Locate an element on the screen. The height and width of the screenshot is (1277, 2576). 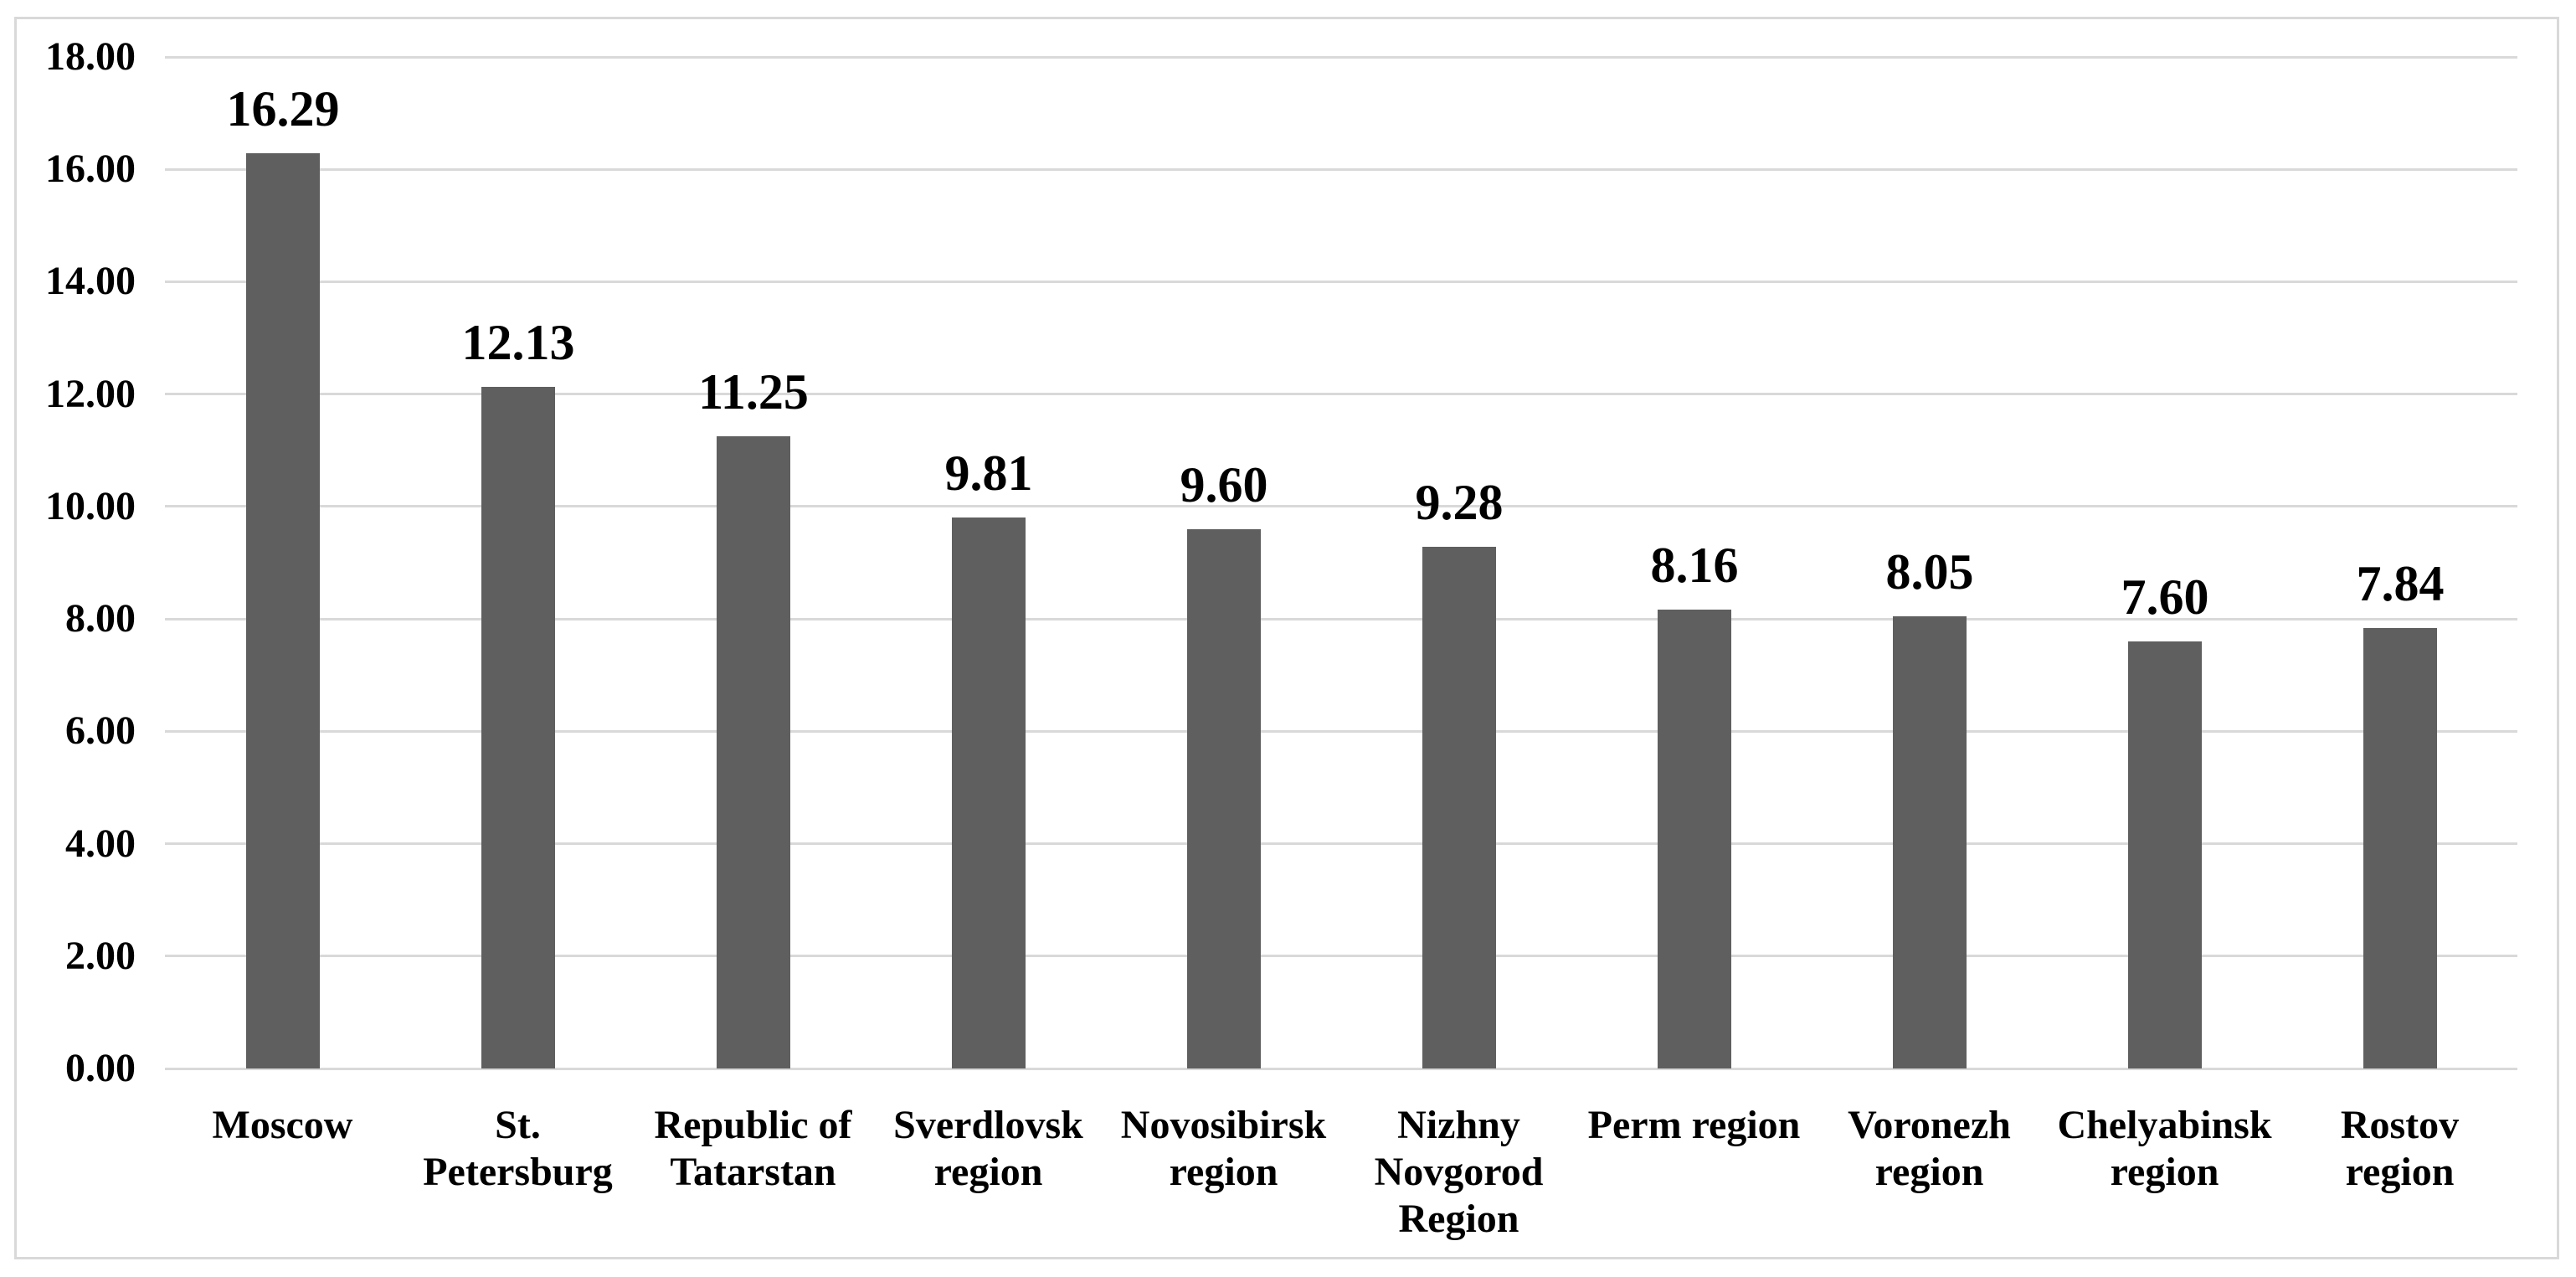
y-axis-tick-label: 14.00 is located at coordinates (91, 281).